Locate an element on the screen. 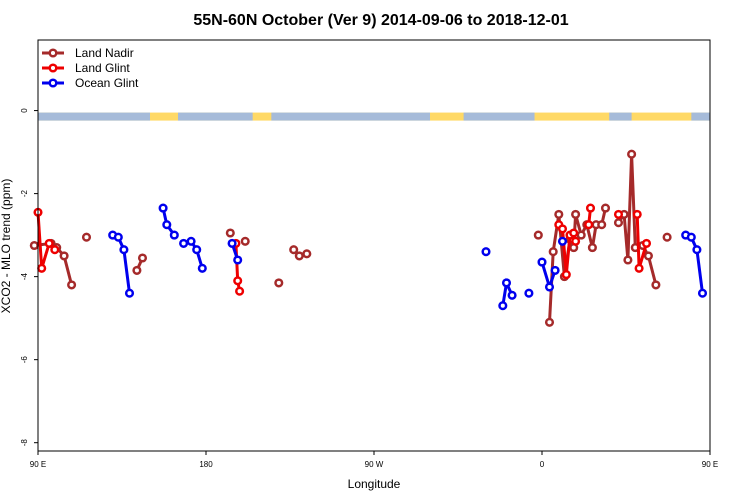 Image resolution: width=750 pixels, height=500 pixels. y-tick-label: 0 is located at coordinates (24, 110).